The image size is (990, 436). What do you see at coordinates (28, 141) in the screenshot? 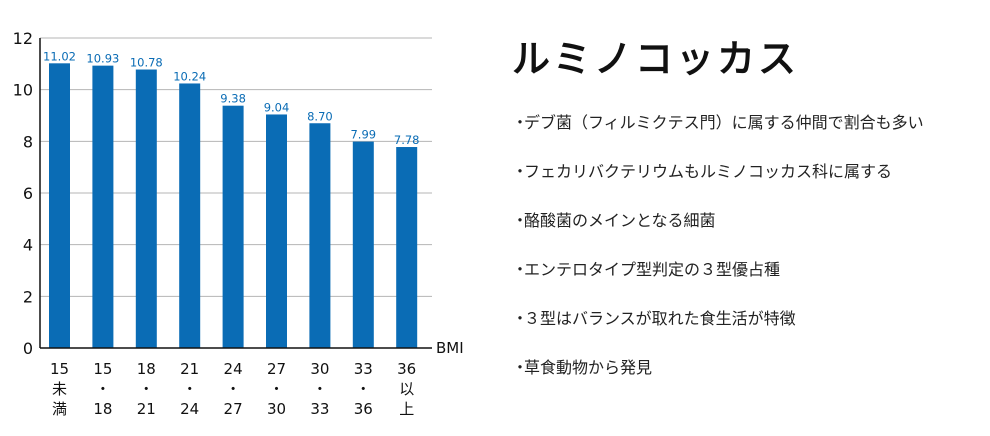
I see `y-tick-label: 8` at bounding box center [28, 141].